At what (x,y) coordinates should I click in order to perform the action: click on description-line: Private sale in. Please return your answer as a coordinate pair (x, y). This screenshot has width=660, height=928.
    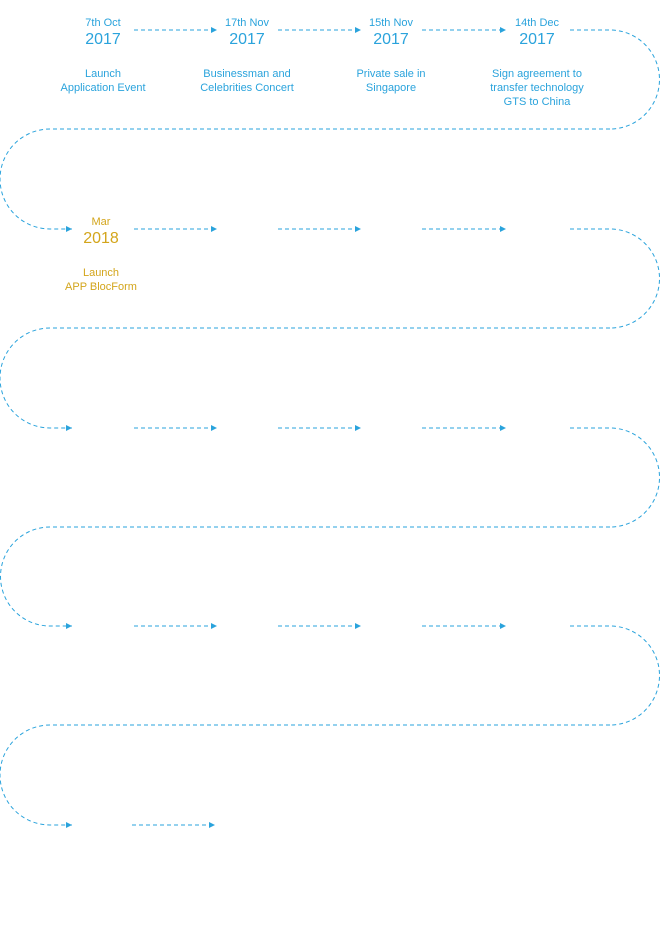
    Looking at the image, I should click on (391, 74).